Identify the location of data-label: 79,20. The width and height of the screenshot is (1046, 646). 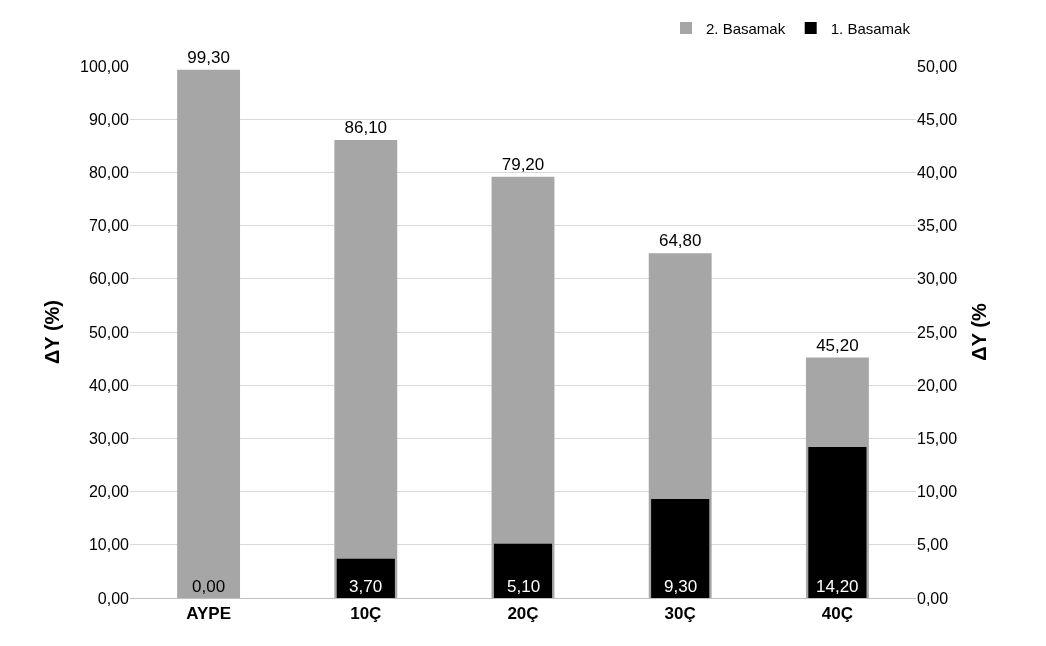
(523, 164).